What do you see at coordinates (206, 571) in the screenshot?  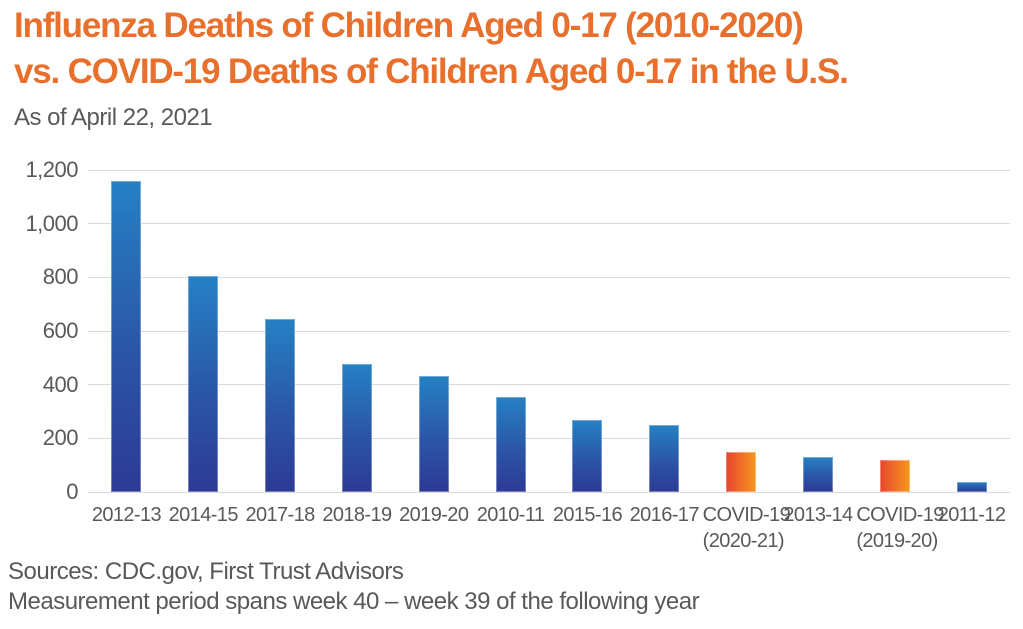 I see `source-note: Sources: CDC.gov, First Trust Advisors` at bounding box center [206, 571].